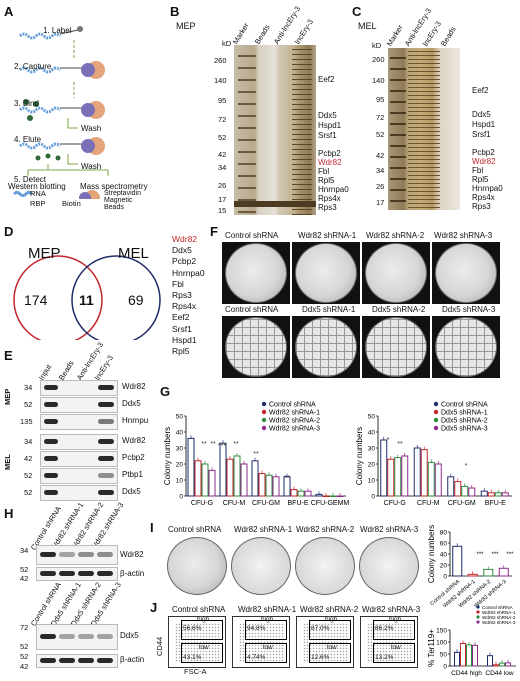 This screenshot has width=520, height=681. Describe the element at coordinates (175, 11) in the screenshot. I see `panel-label-b: B` at that location.